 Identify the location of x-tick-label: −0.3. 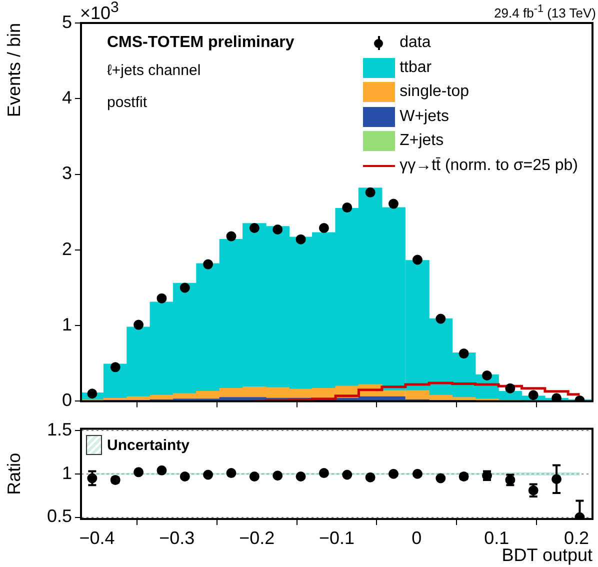
(177, 538).